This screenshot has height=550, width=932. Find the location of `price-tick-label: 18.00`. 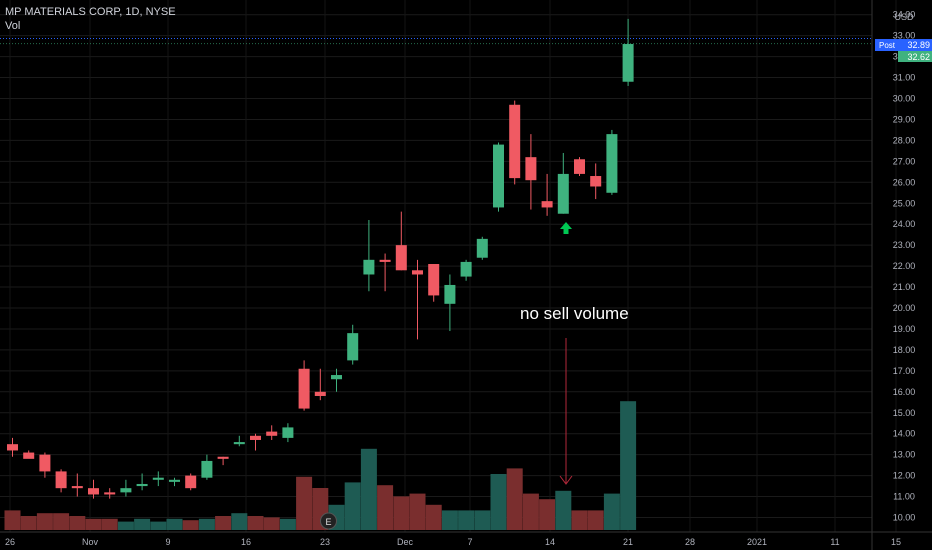

price-tick-label: 18.00 is located at coordinates (904, 350).